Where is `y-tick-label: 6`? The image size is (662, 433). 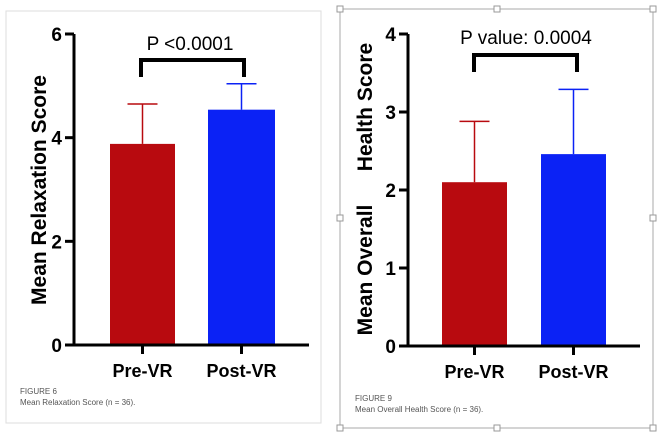
y-tick-label: 6 is located at coordinates (56, 35).